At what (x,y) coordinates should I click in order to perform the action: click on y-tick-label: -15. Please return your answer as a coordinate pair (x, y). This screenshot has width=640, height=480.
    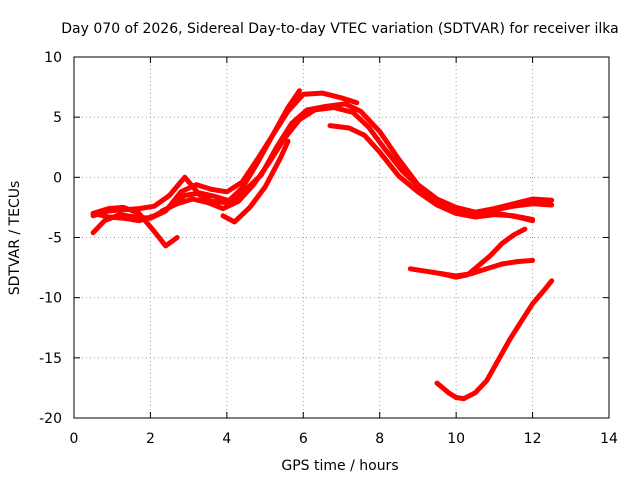
    Looking at the image, I should click on (50, 359).